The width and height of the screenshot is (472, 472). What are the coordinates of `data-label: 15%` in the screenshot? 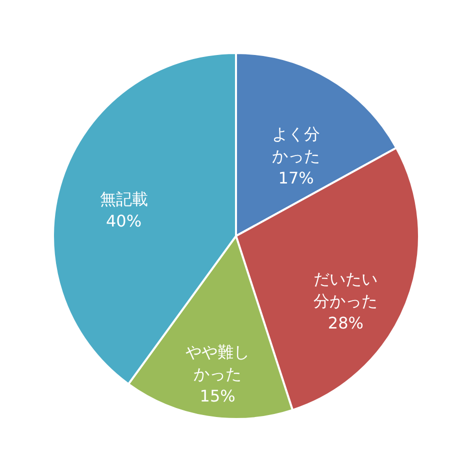 It's located at (218, 396).